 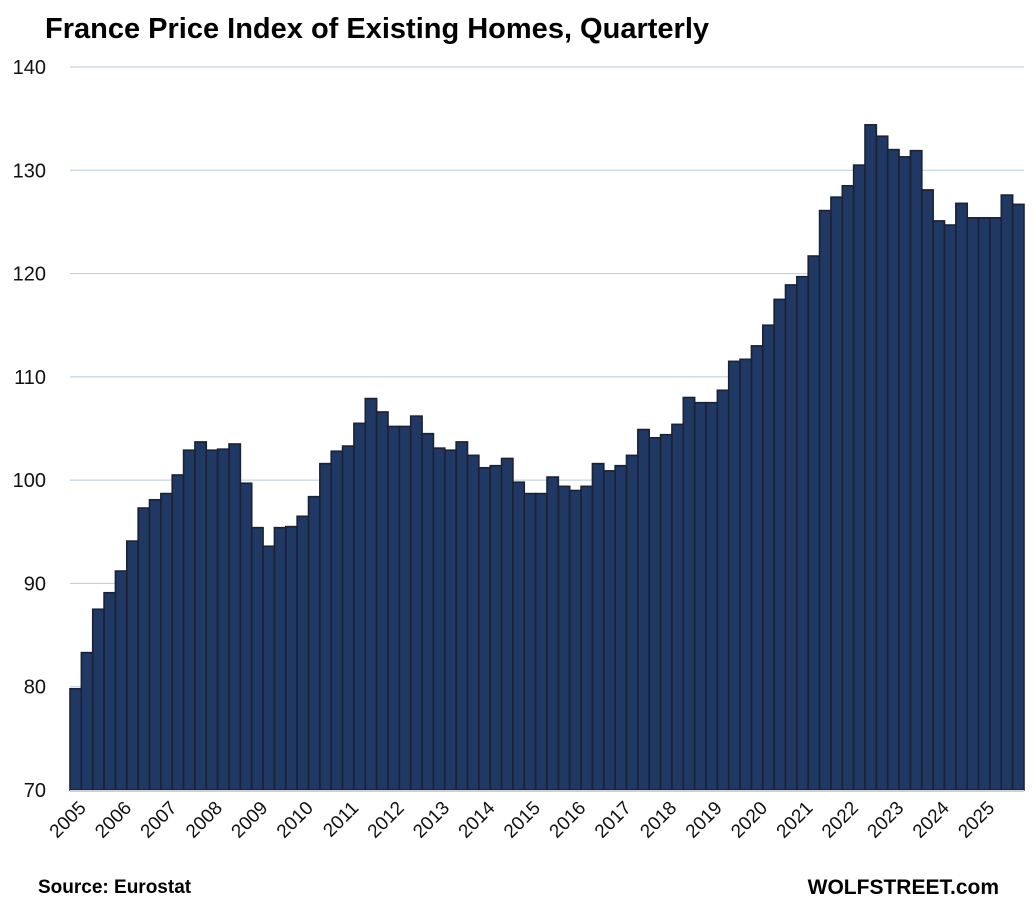 I want to click on x-tick-label: 2025, so click(x=976, y=820).